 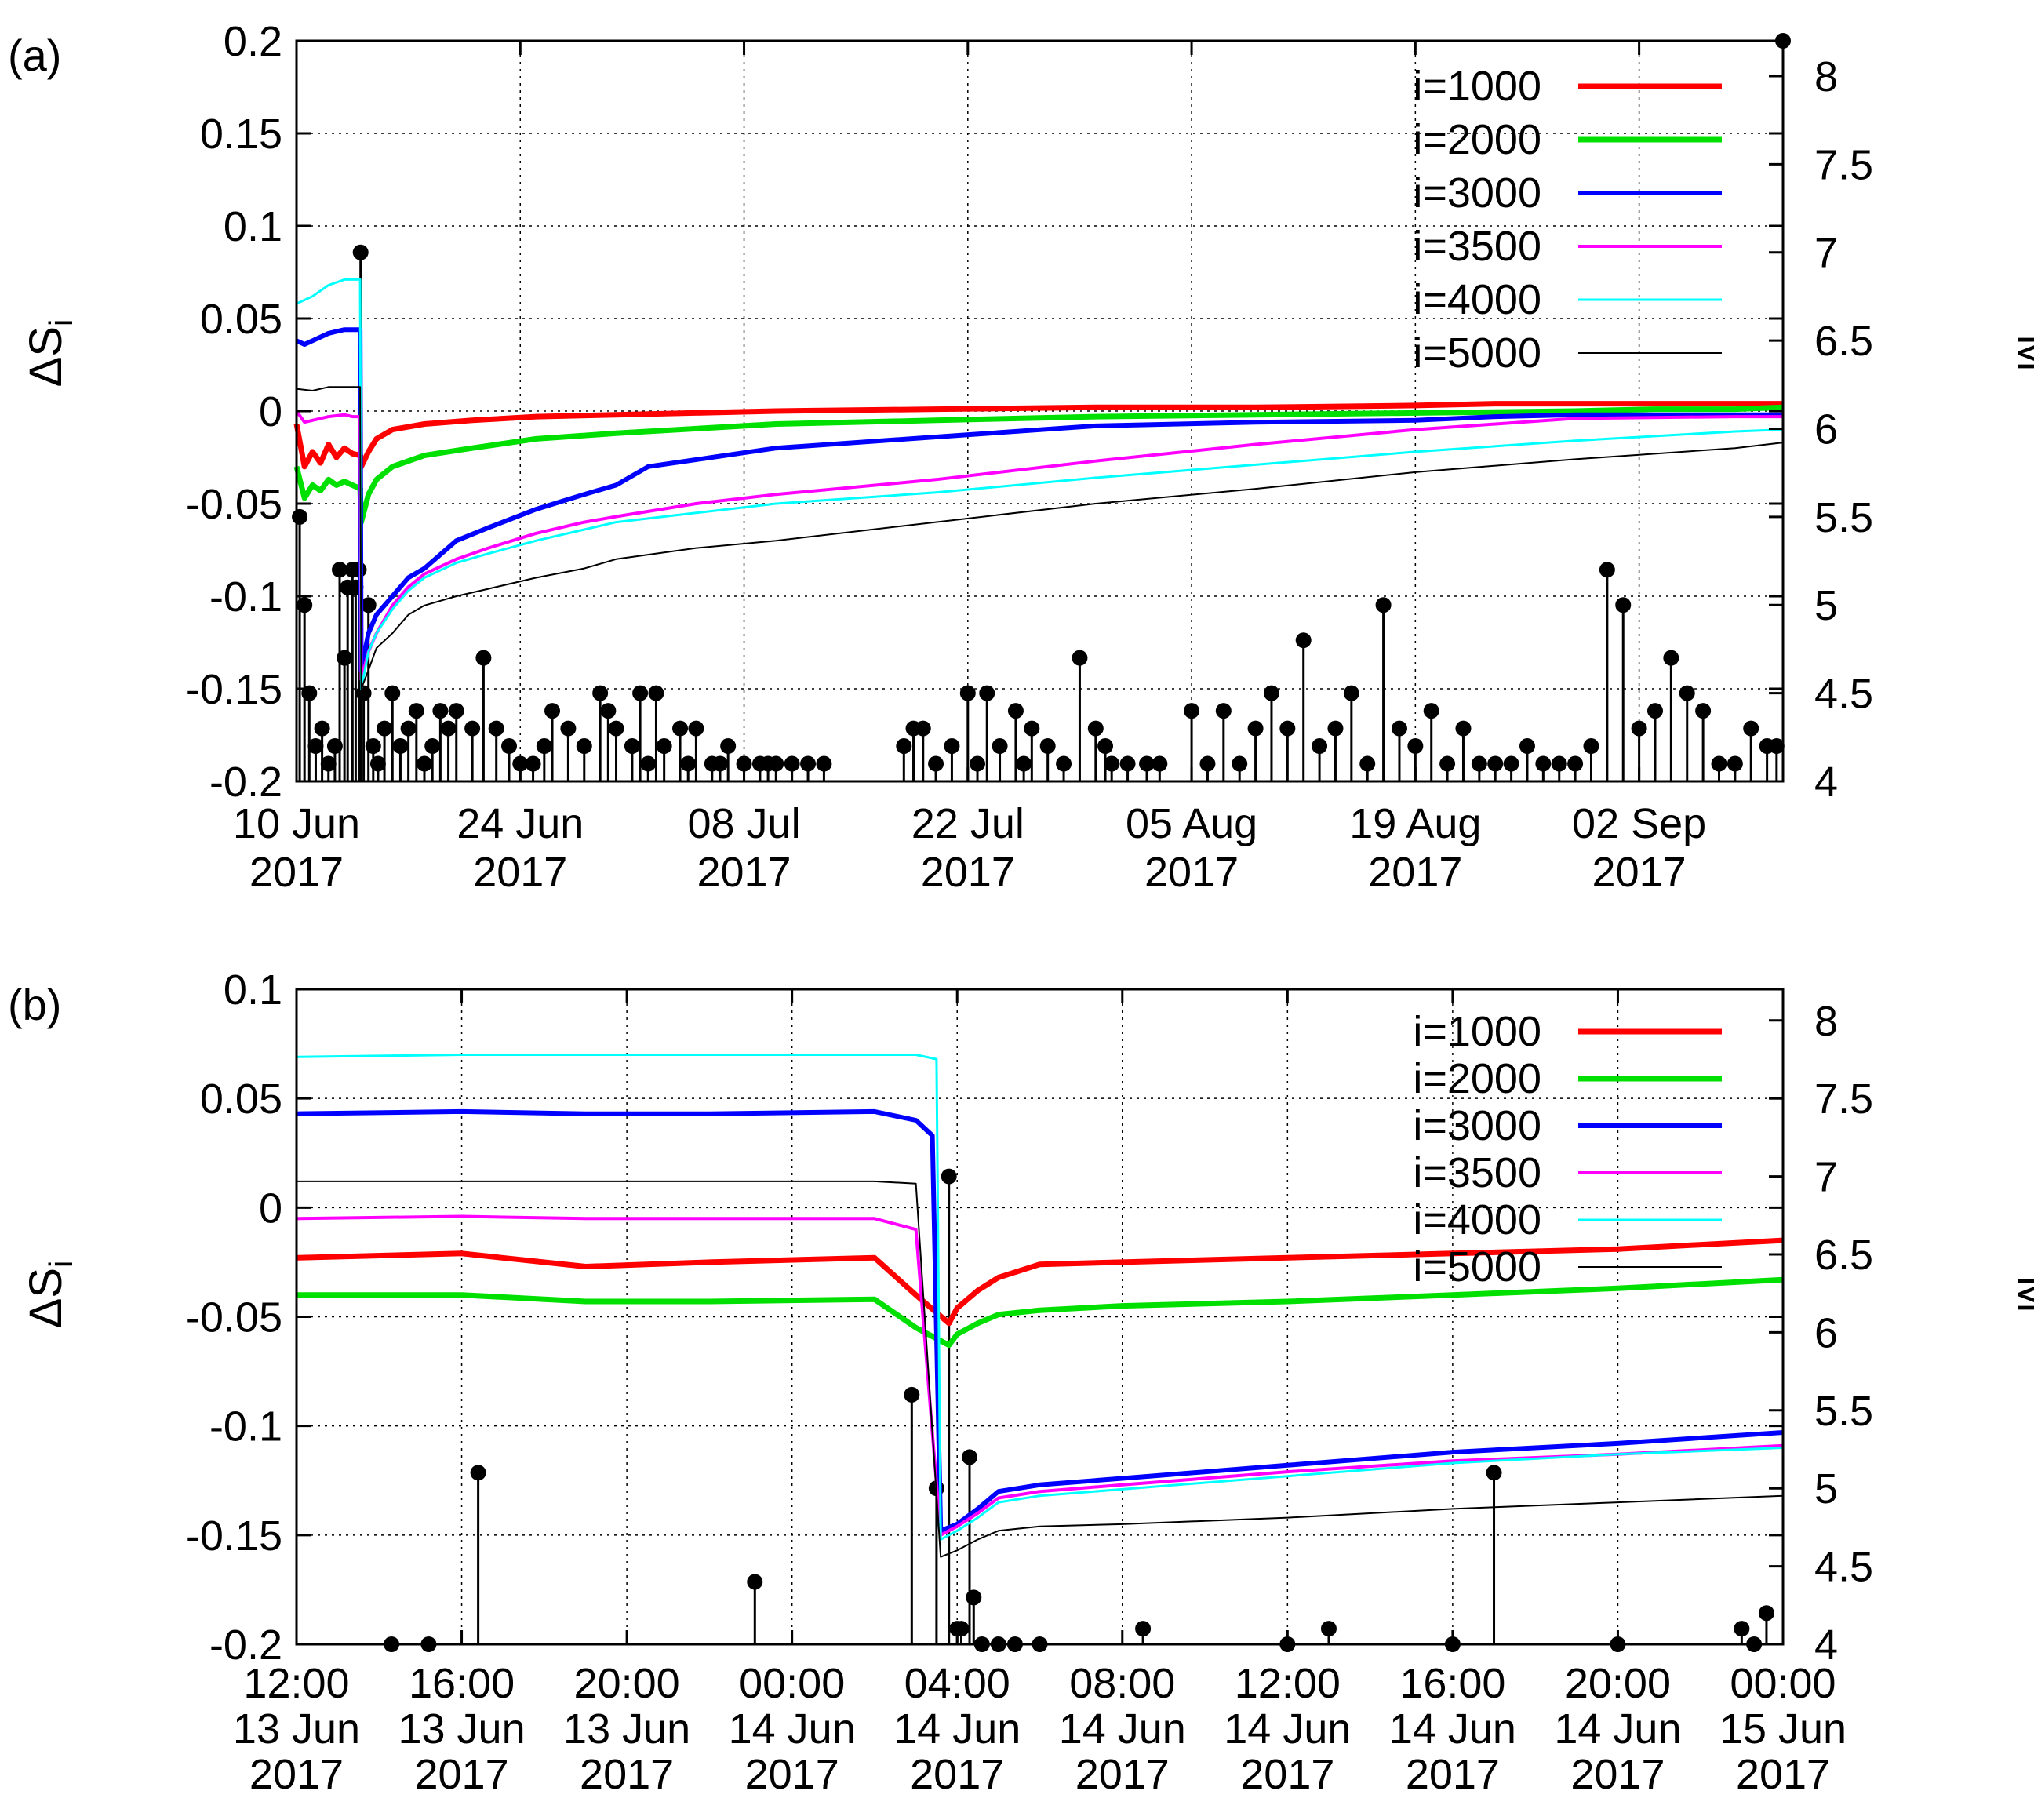 What do you see at coordinates (1843, 1099) in the screenshot?
I see `y2-tick-label: 7.5` at bounding box center [1843, 1099].